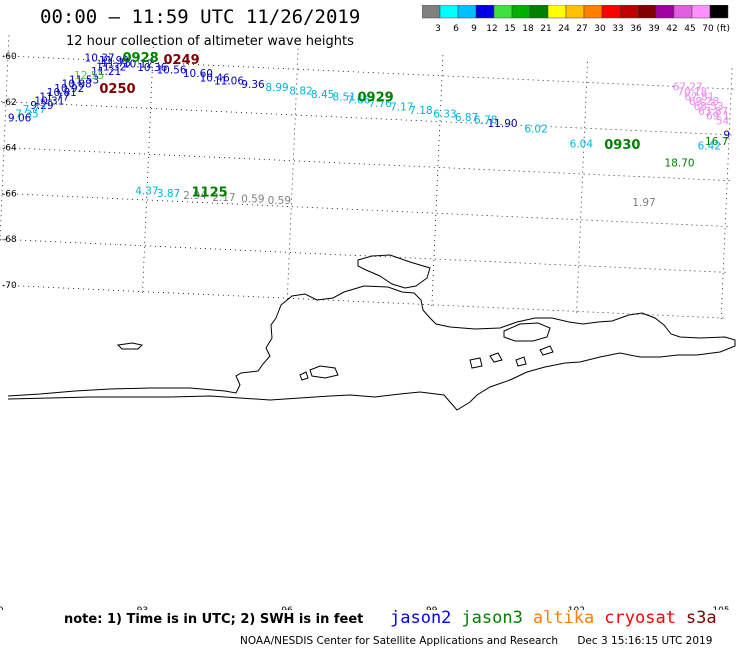  Describe the element at coordinates (69, 89) in the screenshot. I see `wave-height-value: 10.92` at that location.